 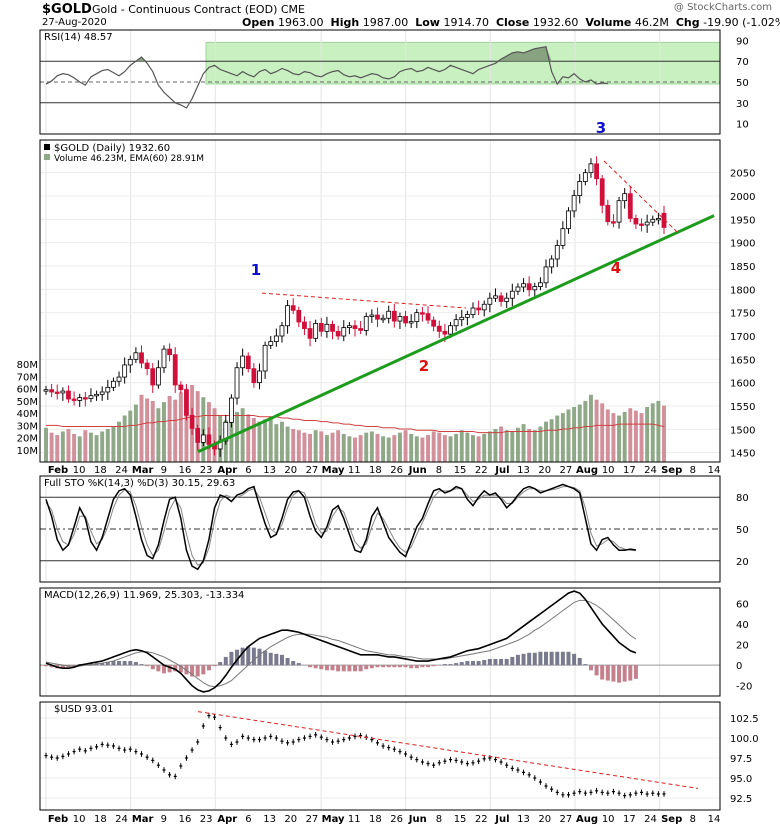 What do you see at coordinates (463, 63) in the screenshot?
I see `rsi-highlight-band` at bounding box center [463, 63].